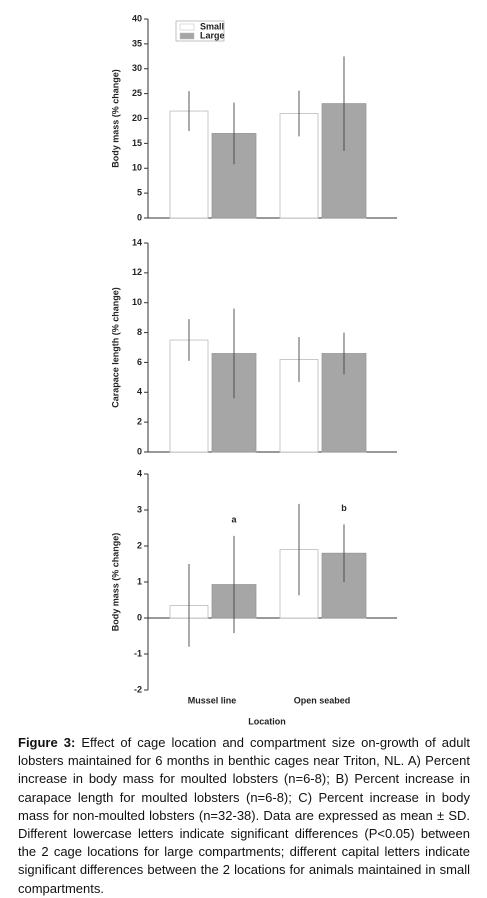  Describe the element at coordinates (137, 242) in the screenshot. I see `y-tick-label: 14` at that location.